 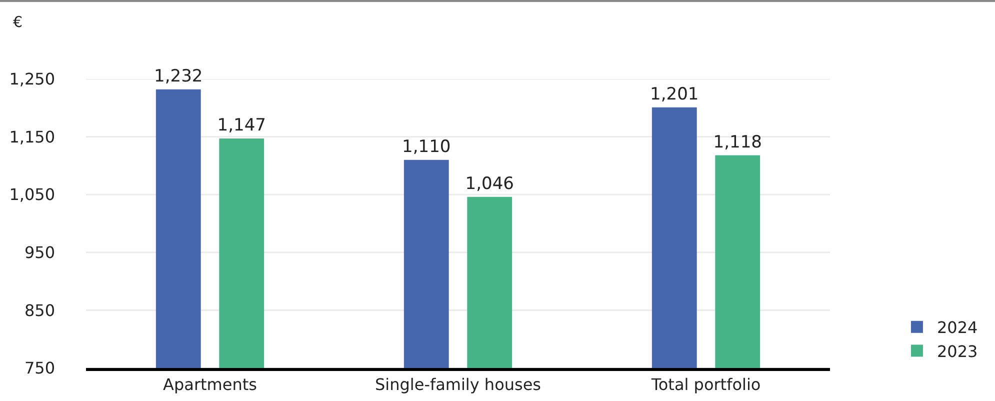 What do you see at coordinates (957, 328) in the screenshot?
I see `legend-label: 2024` at bounding box center [957, 328].